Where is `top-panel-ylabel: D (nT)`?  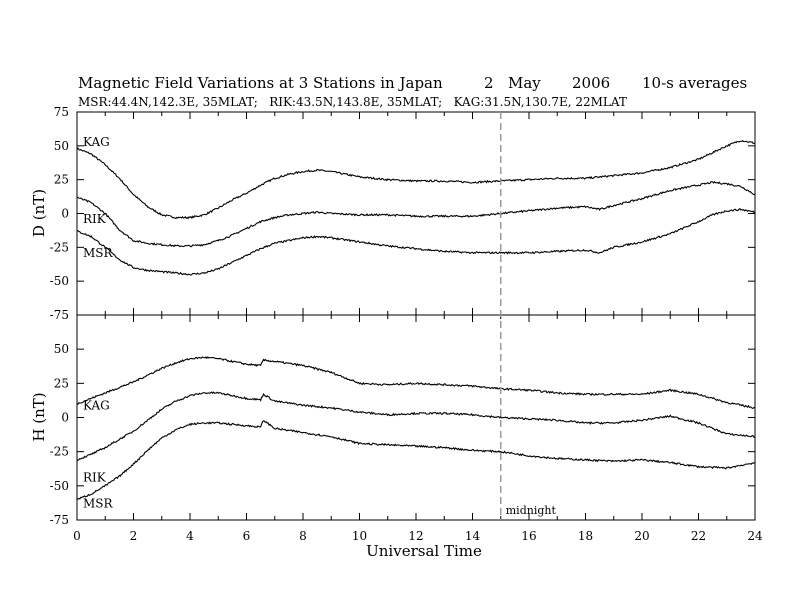
top-panel-ylabel: D (nT) is located at coordinates (39, 213).